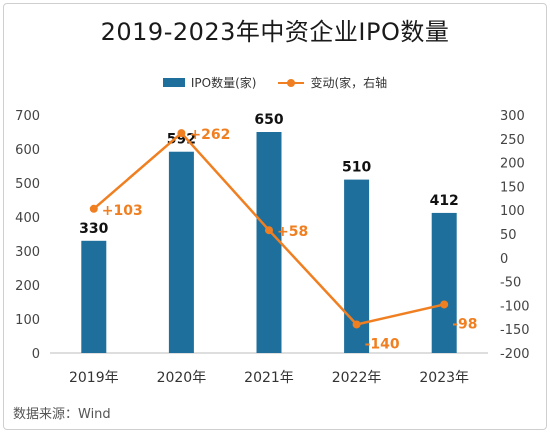 This screenshot has height=433, width=550. What do you see at coordinates (27, 116) in the screenshot?
I see `y-left-tick-label: 700` at bounding box center [27, 116].